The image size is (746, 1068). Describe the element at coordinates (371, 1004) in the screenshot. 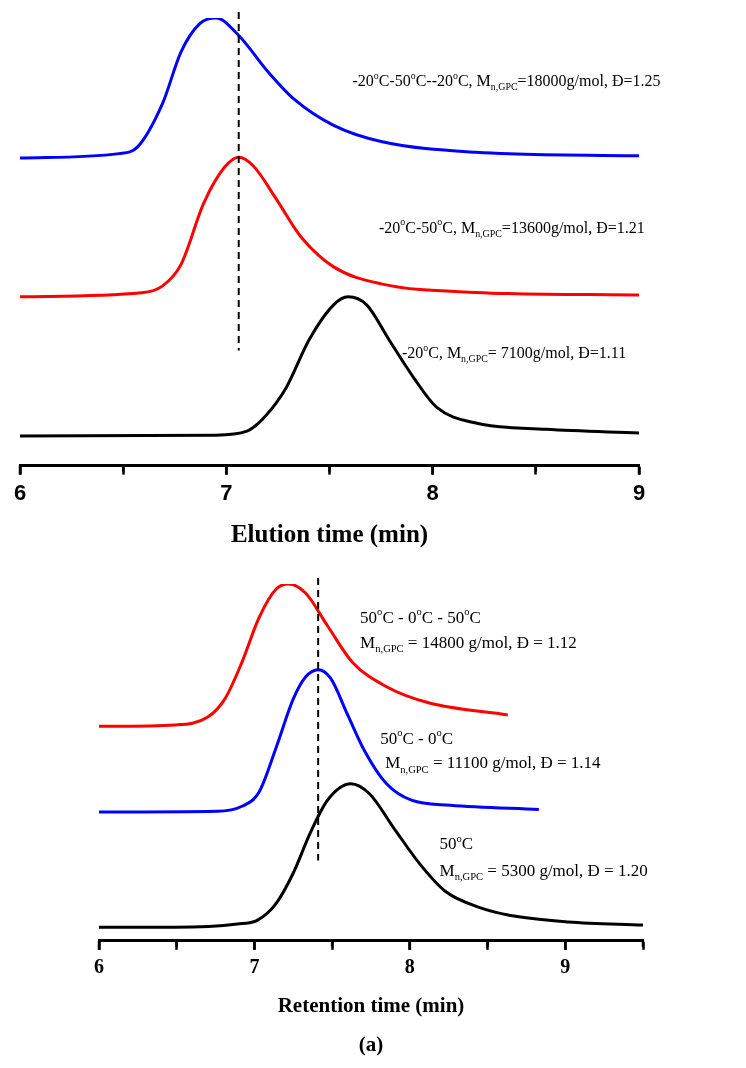

I see `x-axis-title: Retention time (min)` at that location.